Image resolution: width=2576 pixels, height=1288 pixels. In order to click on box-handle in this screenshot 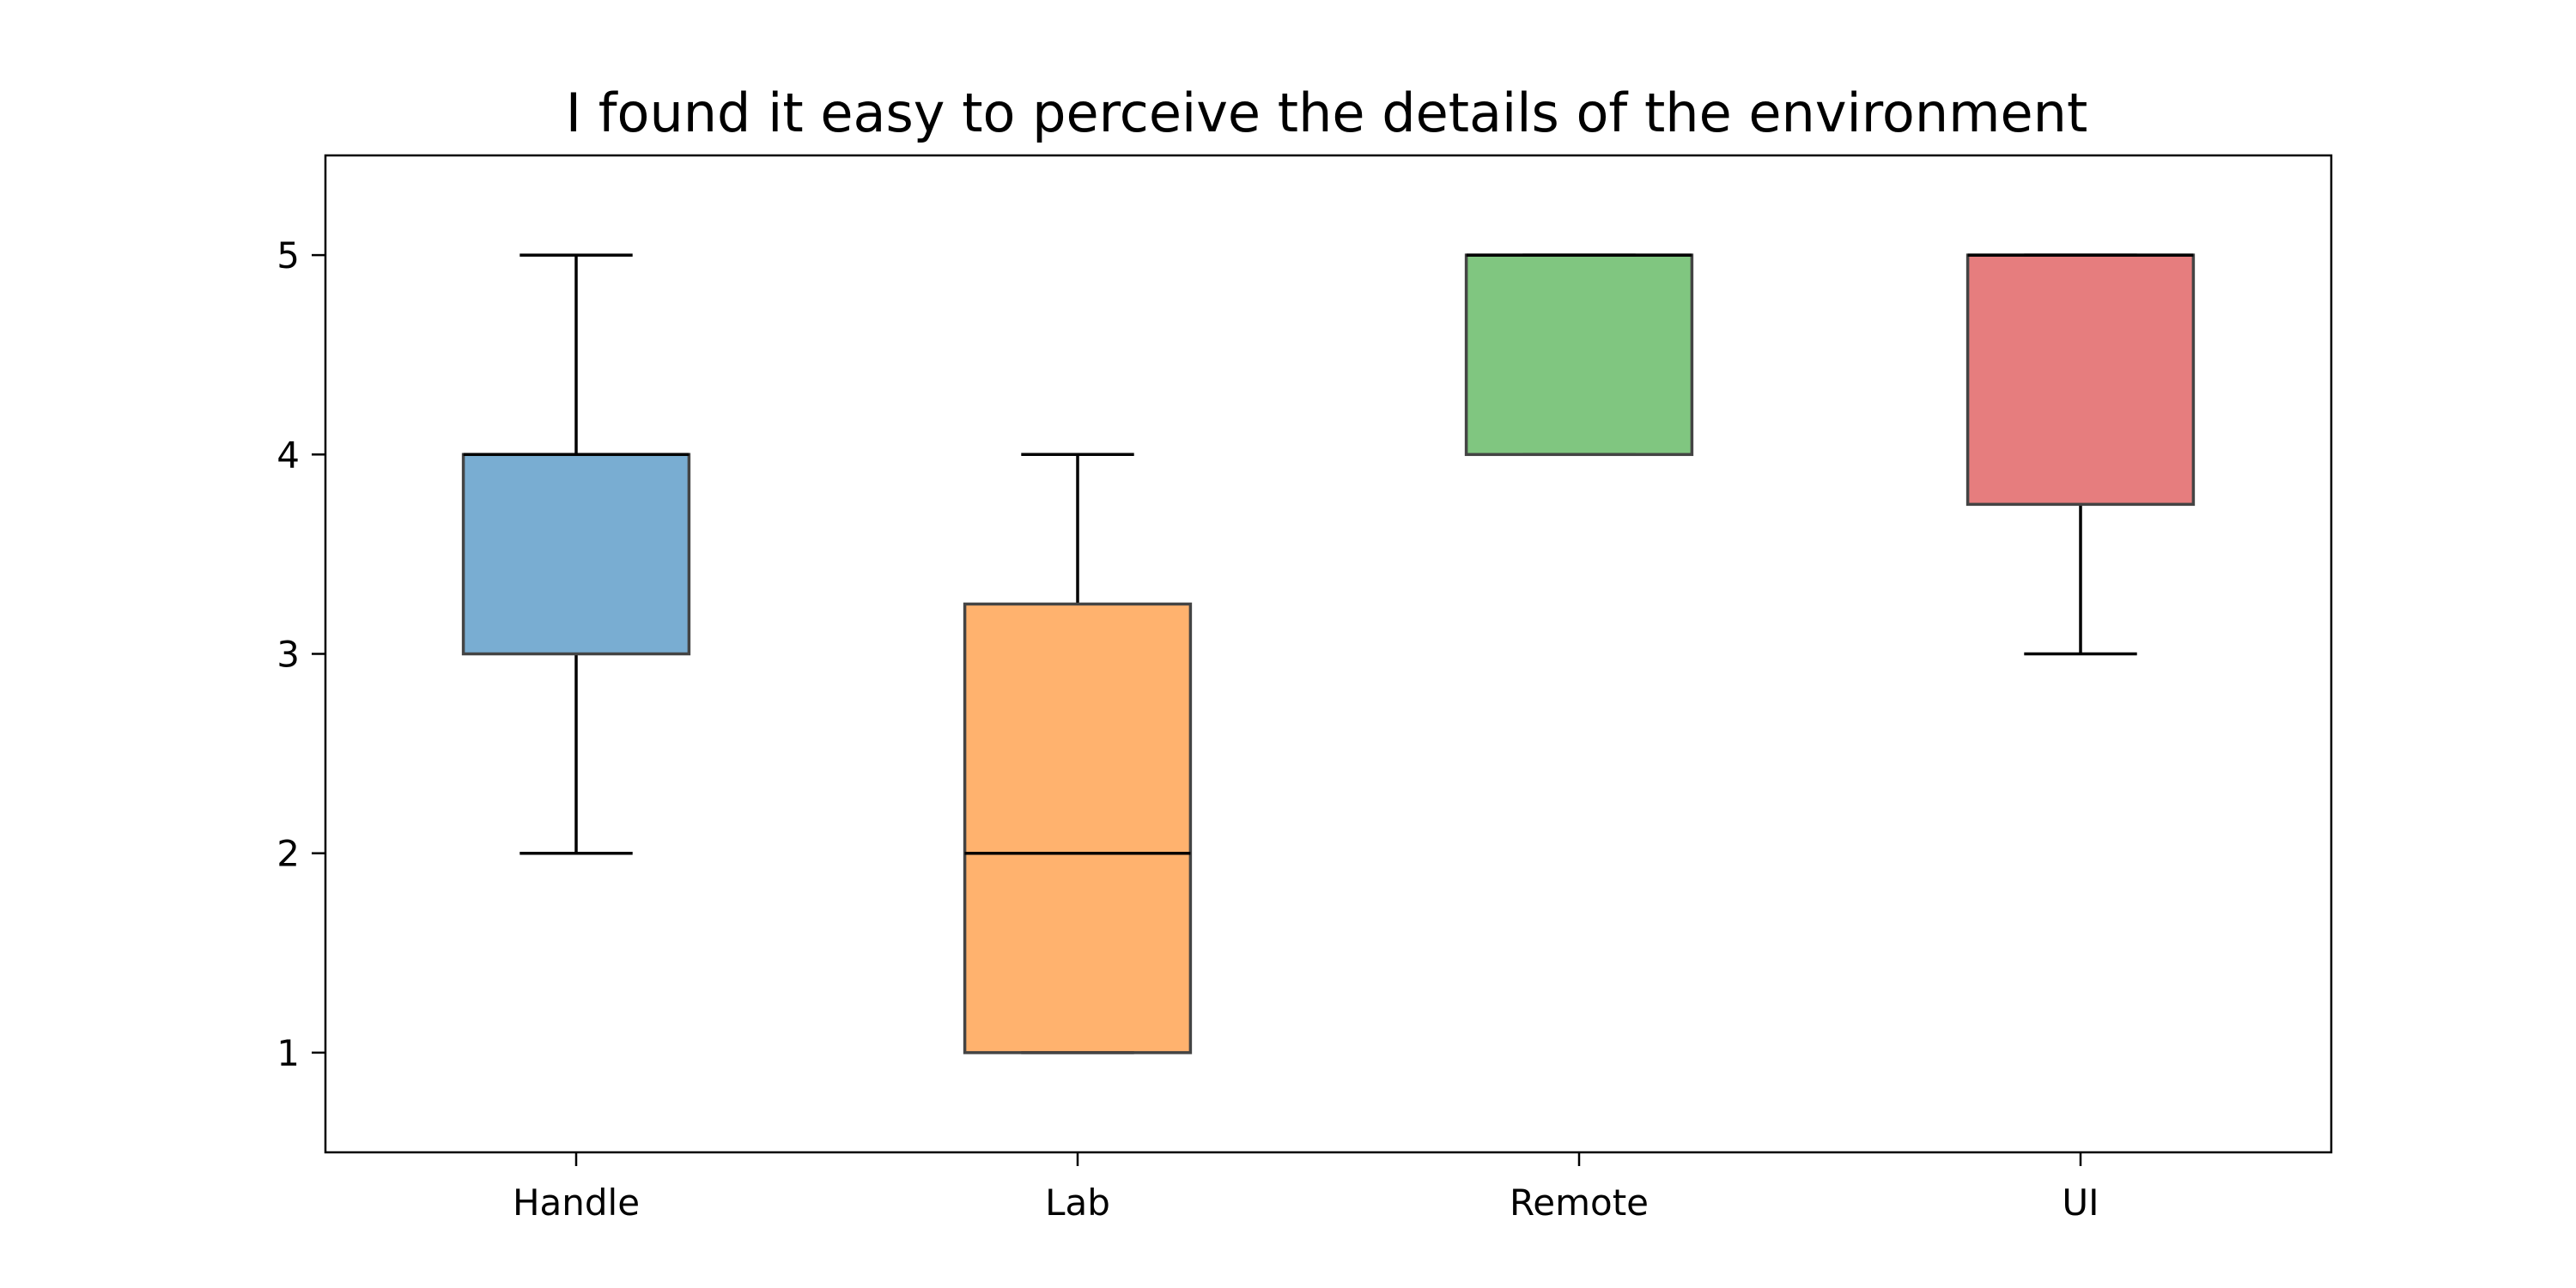, I will do `click(576, 554)`.